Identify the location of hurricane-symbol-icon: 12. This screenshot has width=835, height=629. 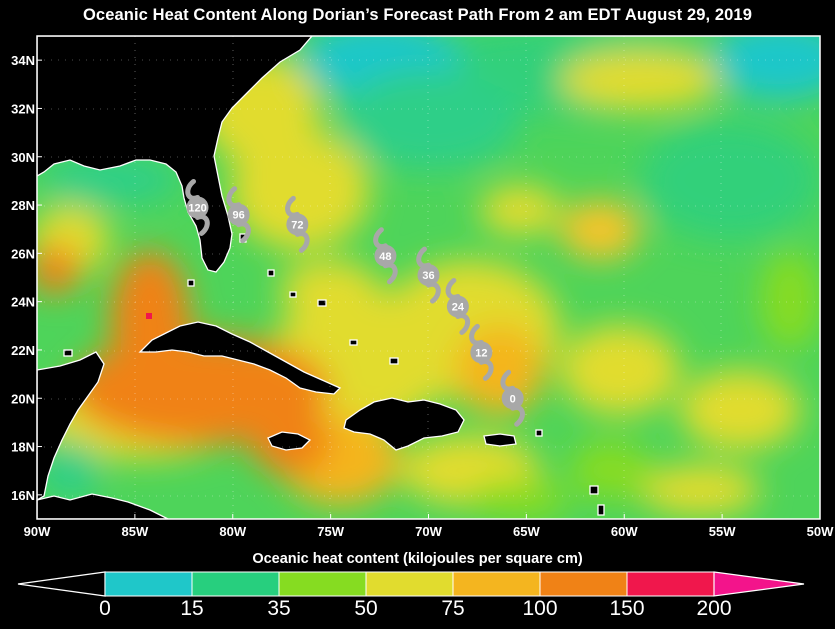
(481, 352).